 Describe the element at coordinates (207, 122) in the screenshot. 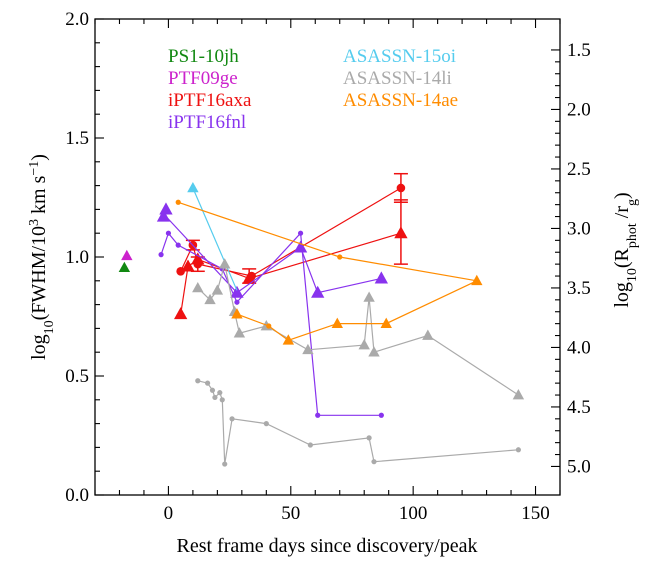

I see `legend-entry-iptf16fnl: iPTF16fnl` at that location.